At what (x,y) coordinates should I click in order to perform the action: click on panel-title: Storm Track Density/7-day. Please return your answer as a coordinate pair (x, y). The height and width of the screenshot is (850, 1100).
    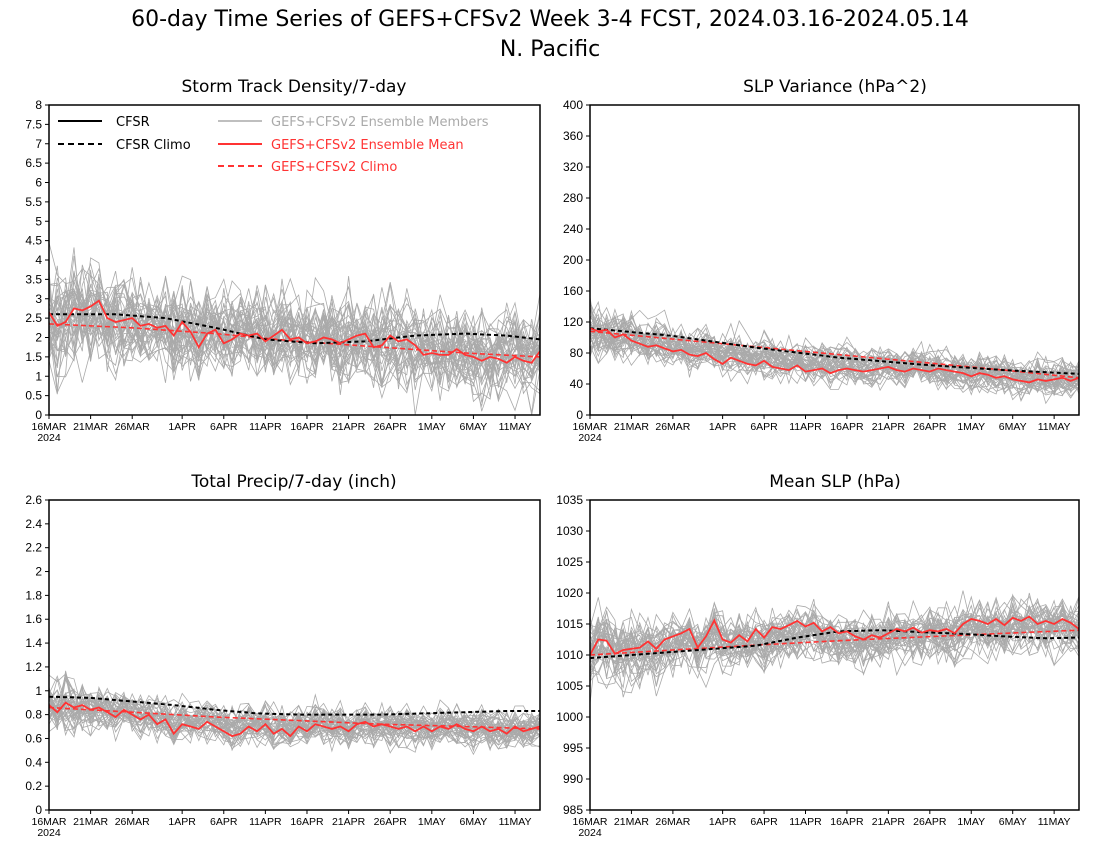
    Looking at the image, I should click on (294, 87).